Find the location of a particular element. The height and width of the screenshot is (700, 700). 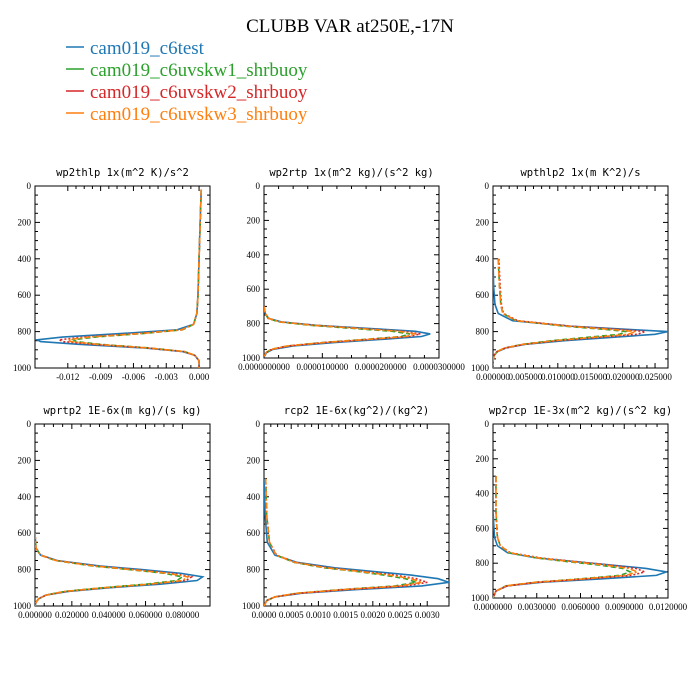

x-tick-label: 0.0090000 is located at coordinates (624, 607).